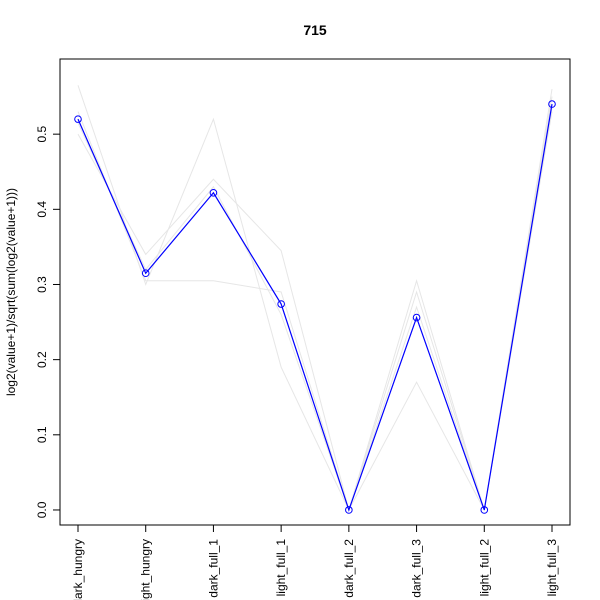  Describe the element at coordinates (42, 509) in the screenshot. I see `y-tick-label: 0.0` at that location.